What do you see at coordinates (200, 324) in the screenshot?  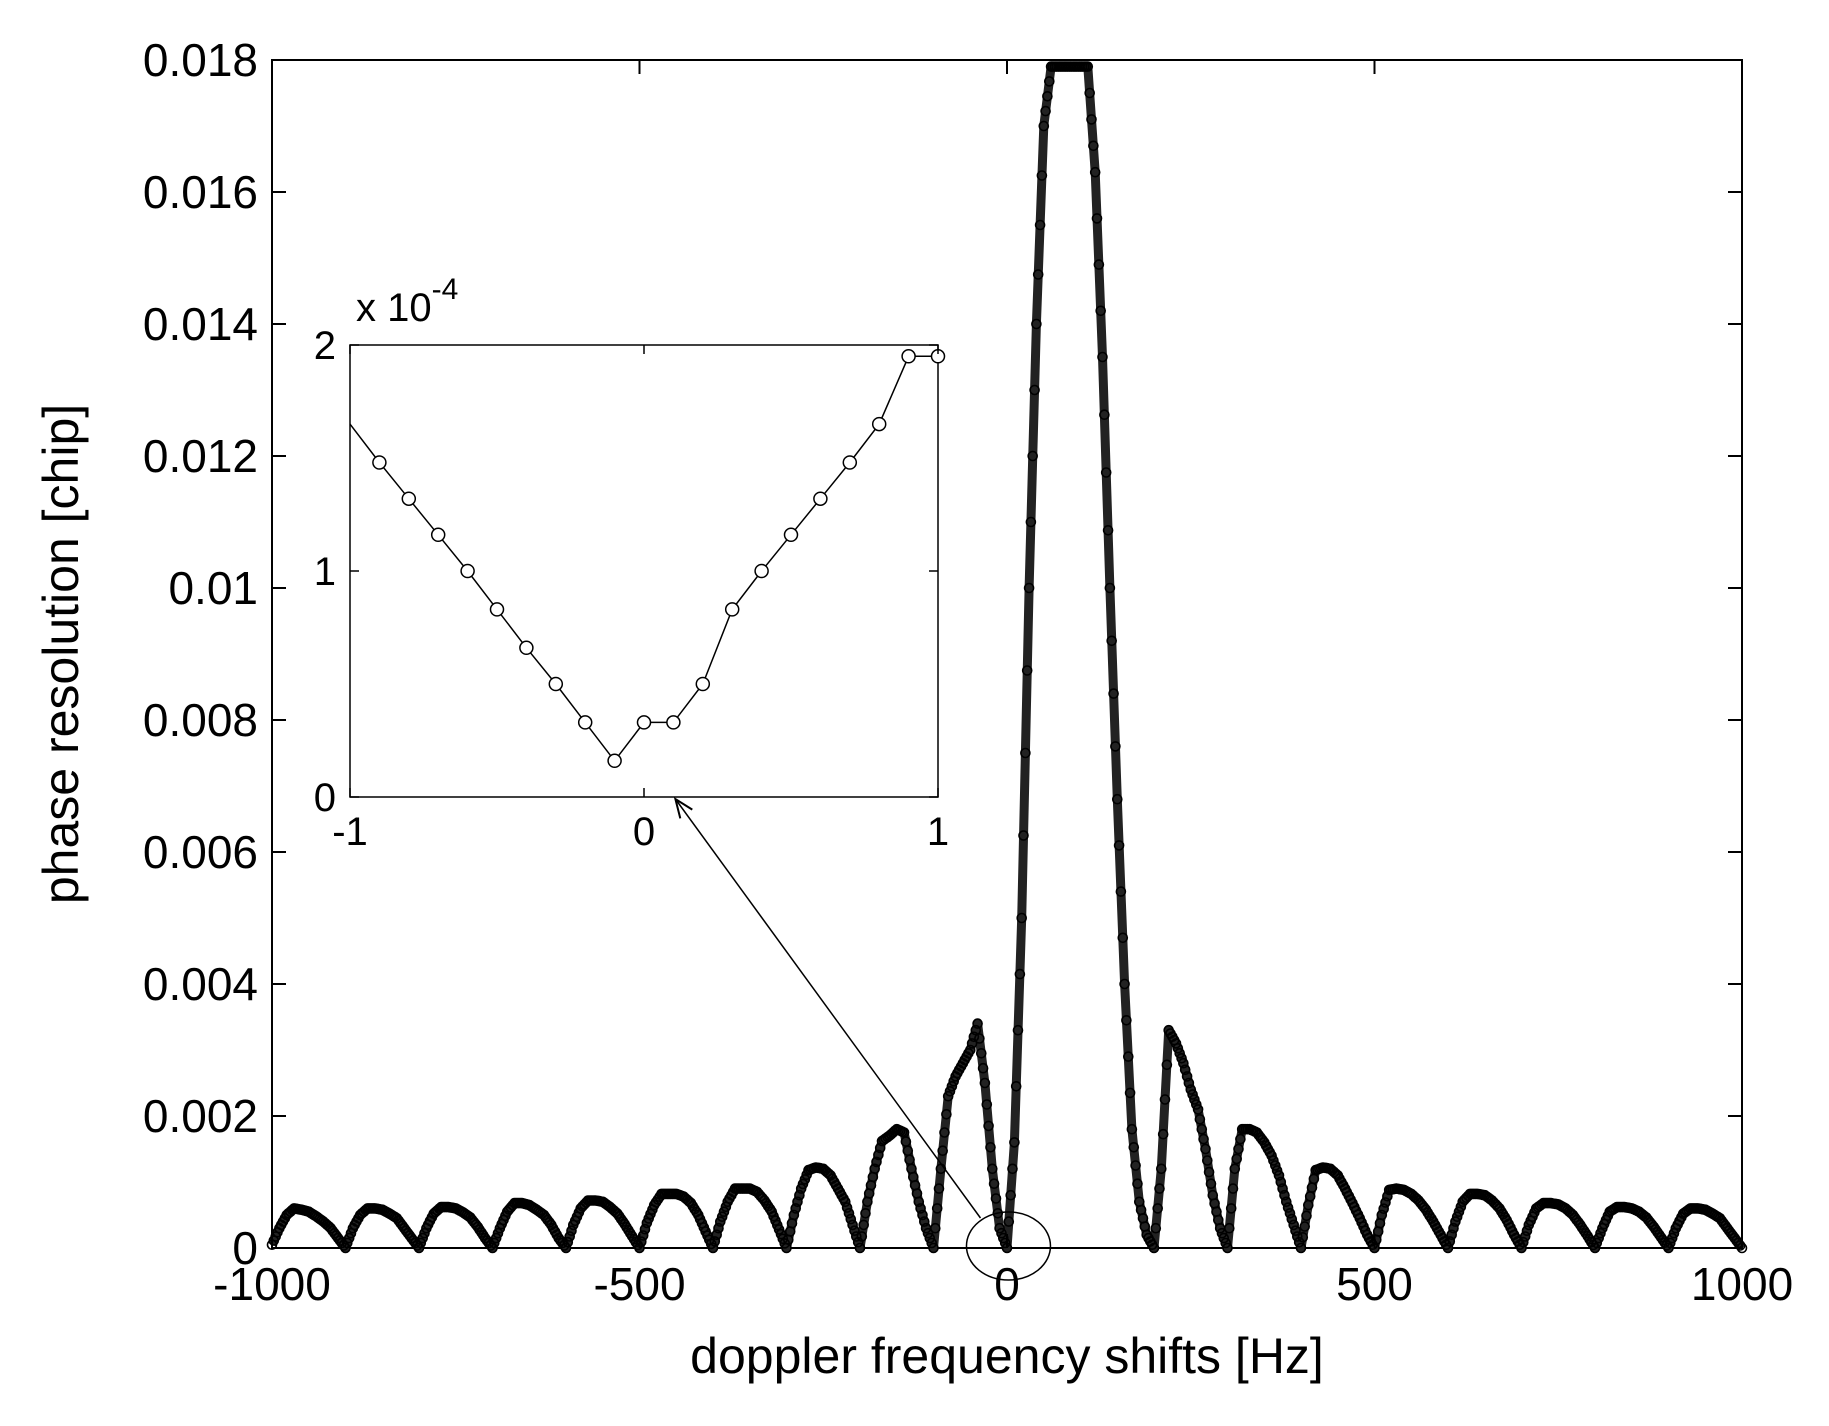 I see `y-tick-label: 0.014` at bounding box center [200, 324].